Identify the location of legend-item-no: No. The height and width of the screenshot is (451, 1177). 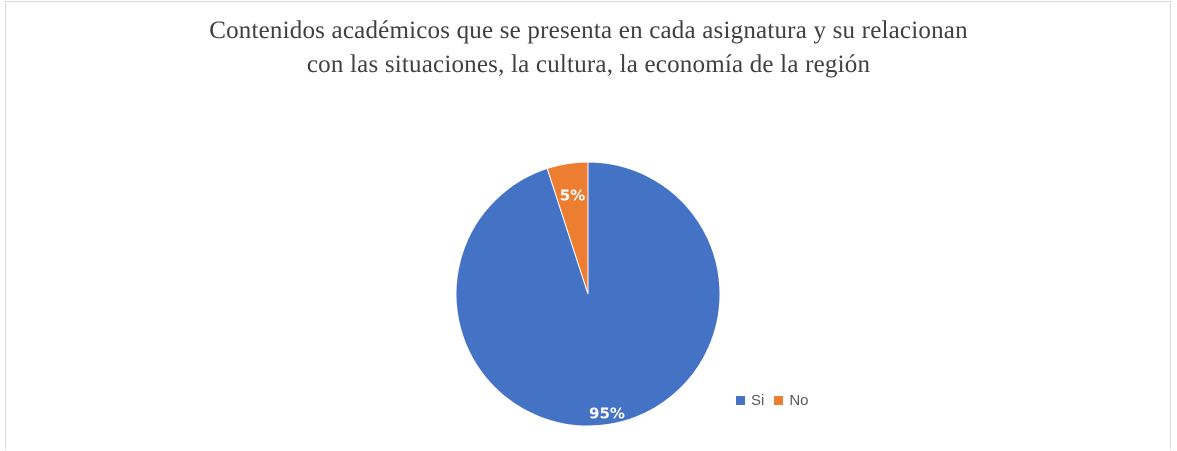
(791, 400).